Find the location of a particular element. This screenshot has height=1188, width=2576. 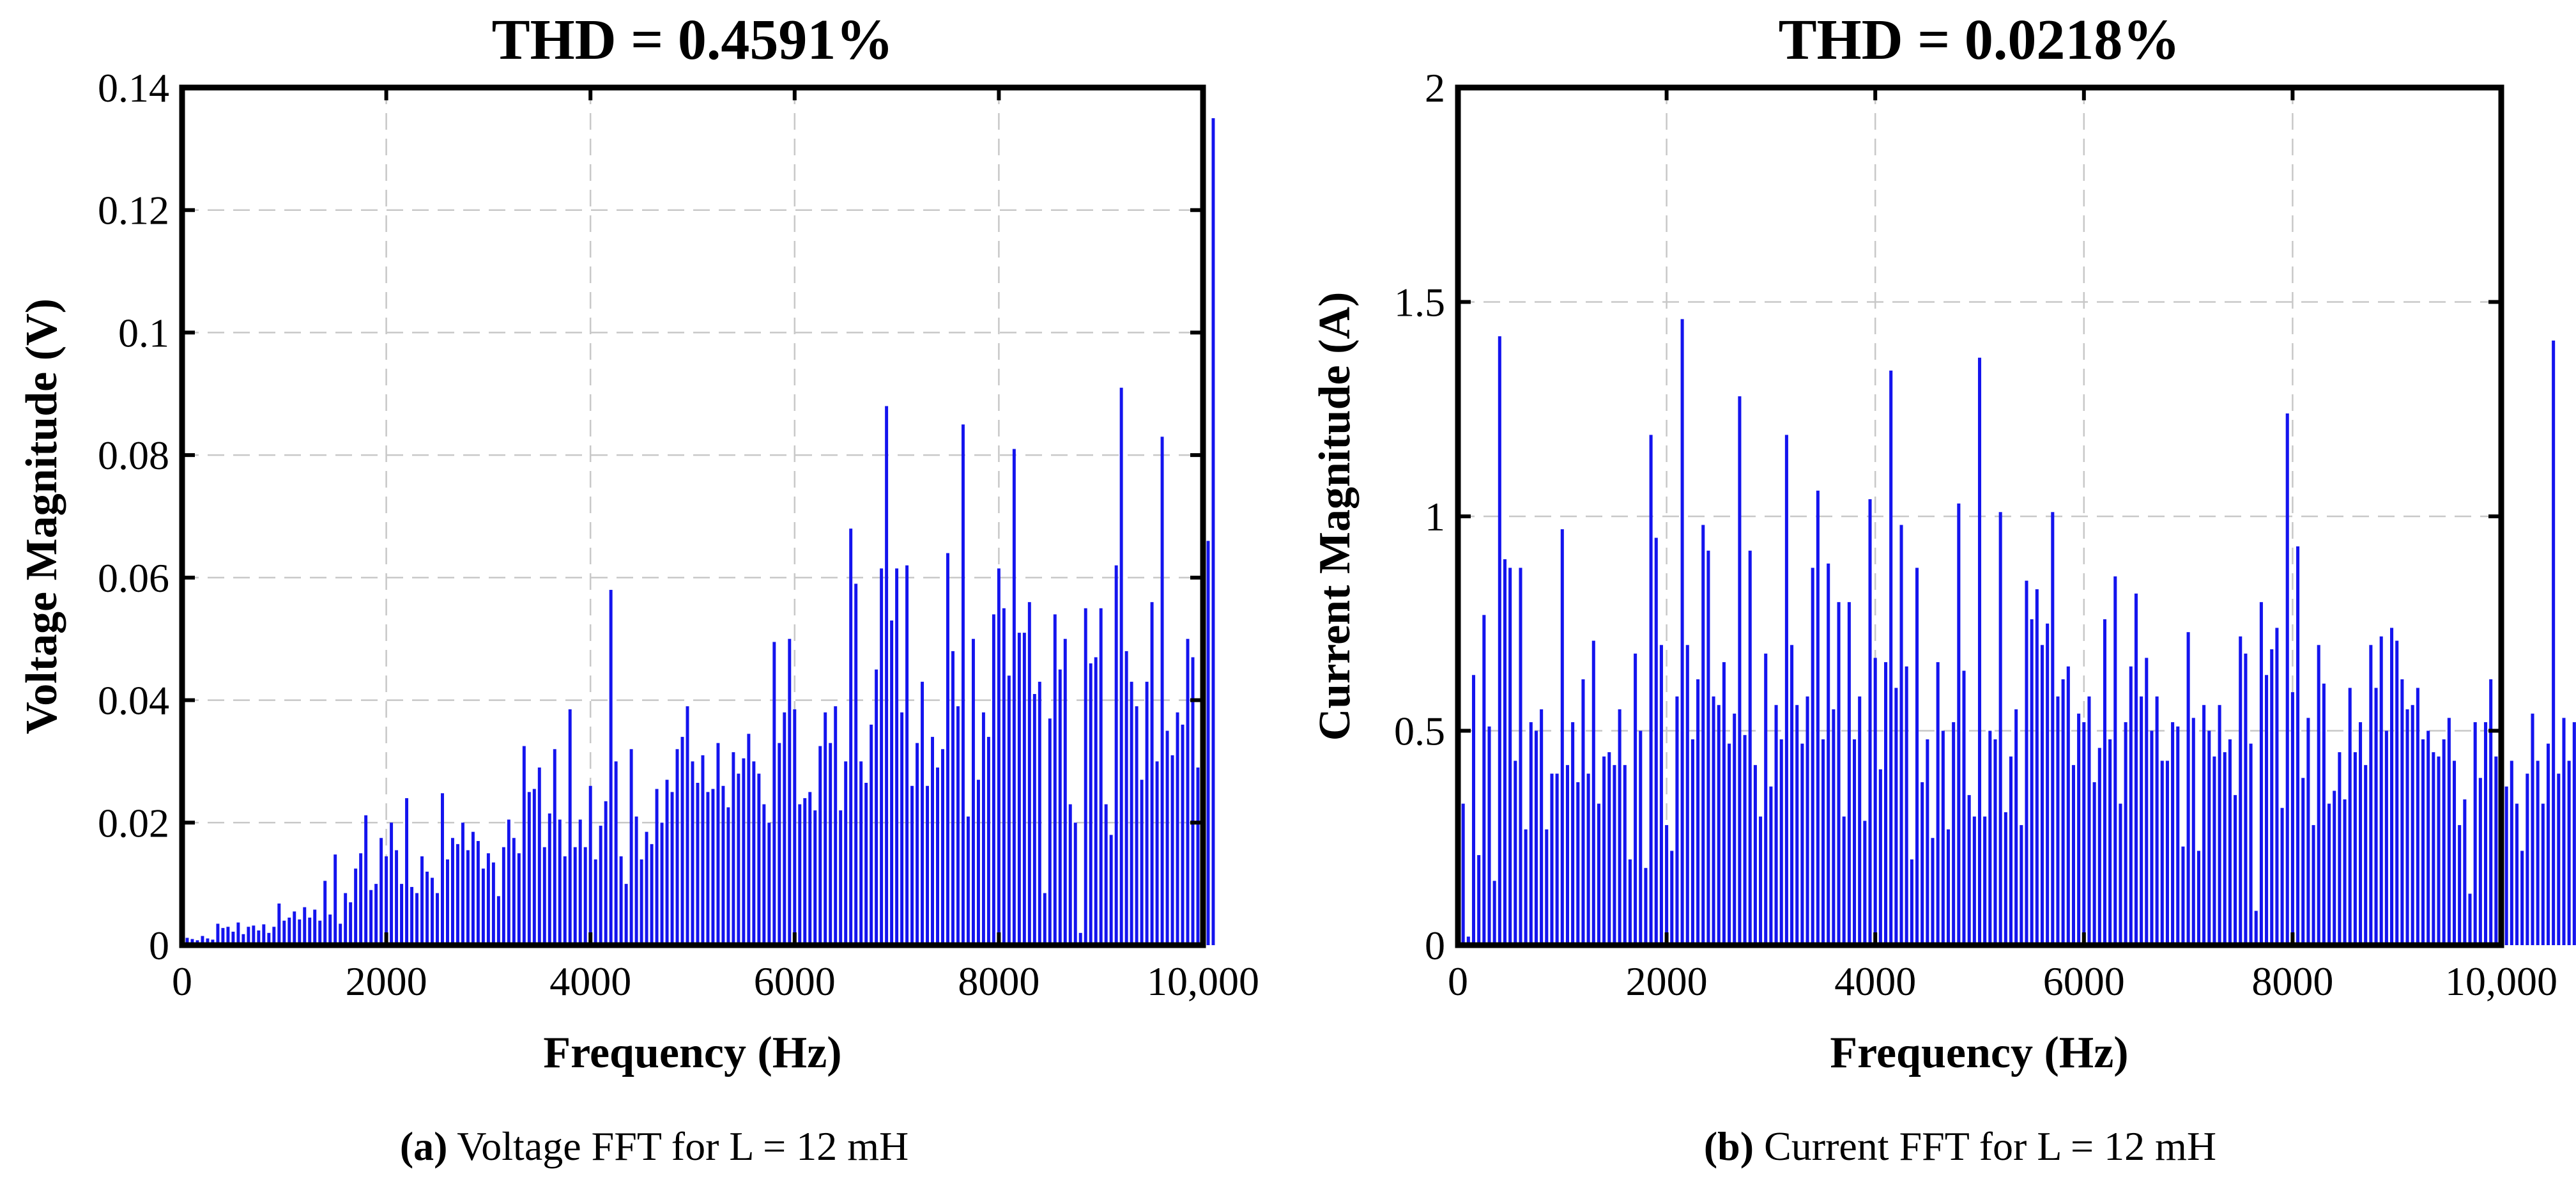

voltage-y-axis-label: Voltage Magnitude (V) is located at coordinates (41, 516).